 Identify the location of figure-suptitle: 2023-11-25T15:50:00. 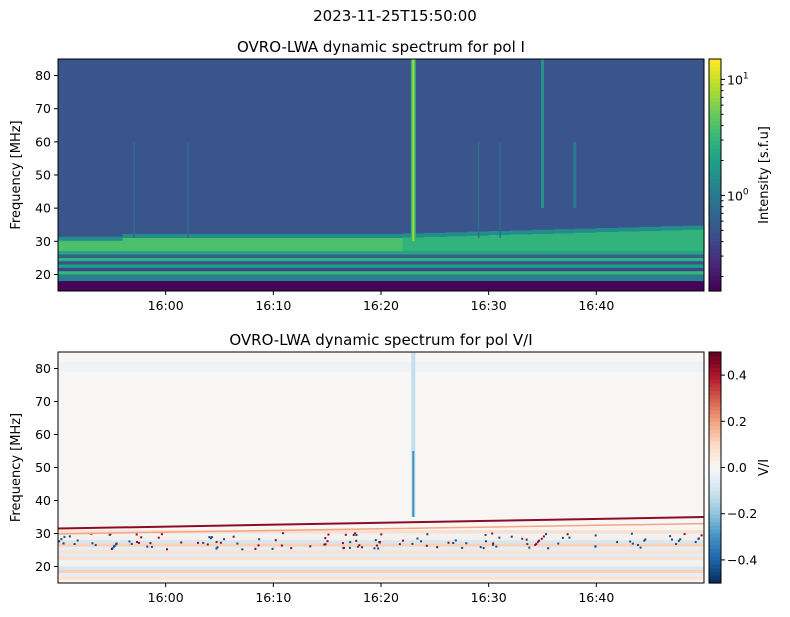
(395, 16).